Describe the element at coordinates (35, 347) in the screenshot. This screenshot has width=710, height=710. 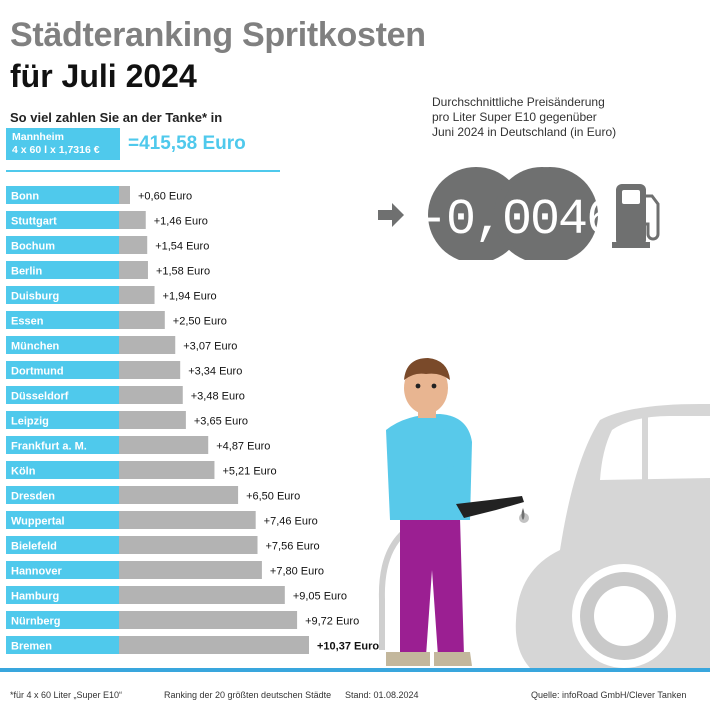
I see `city-label: München` at that location.